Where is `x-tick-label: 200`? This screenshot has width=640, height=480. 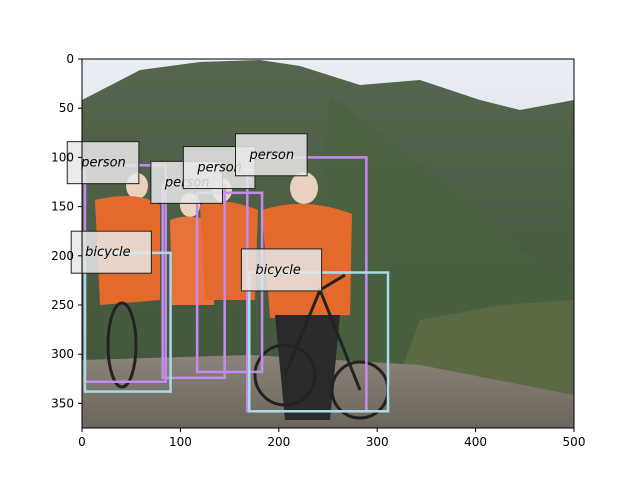 x-tick-label: 200 is located at coordinates (278, 442).